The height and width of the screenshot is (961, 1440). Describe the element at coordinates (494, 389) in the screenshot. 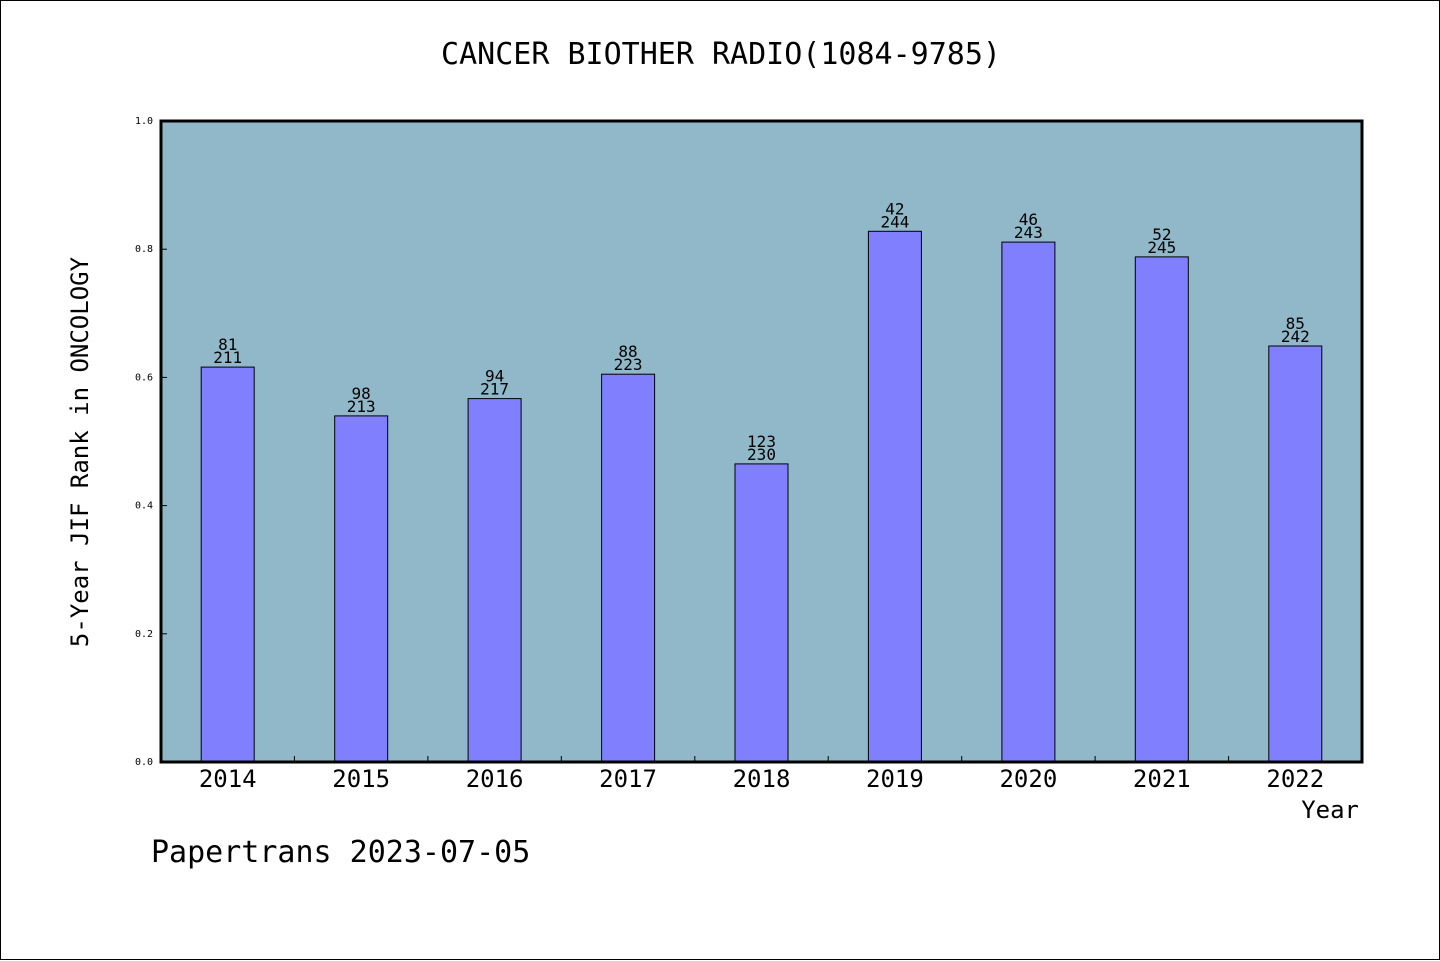

I see `bar-total-label-2016: 217` at that location.